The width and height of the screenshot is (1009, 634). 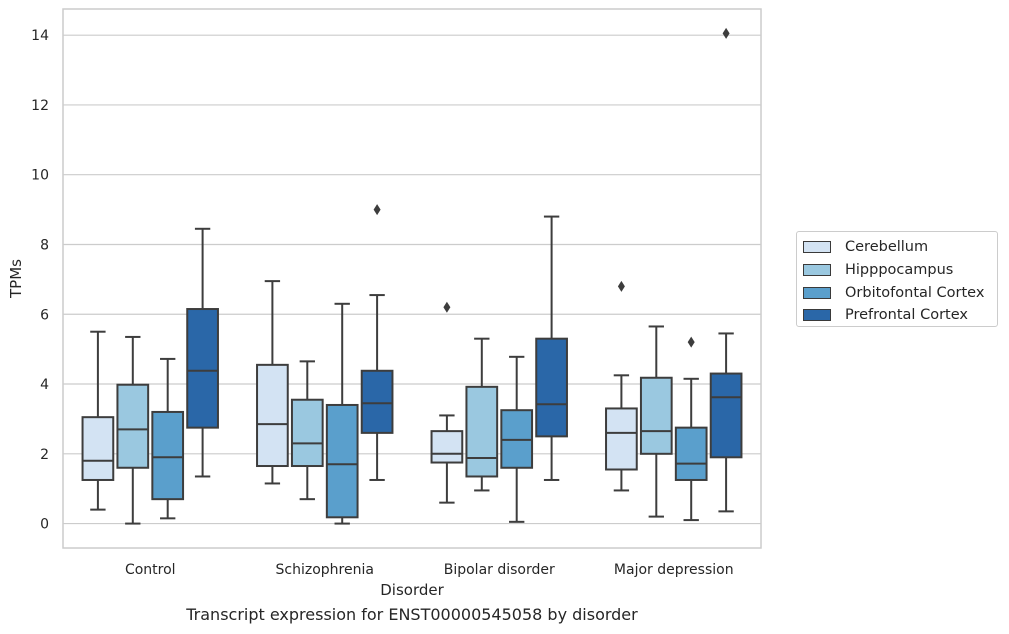 I want to click on y-axis-title: TPMs, so click(x=16, y=279).